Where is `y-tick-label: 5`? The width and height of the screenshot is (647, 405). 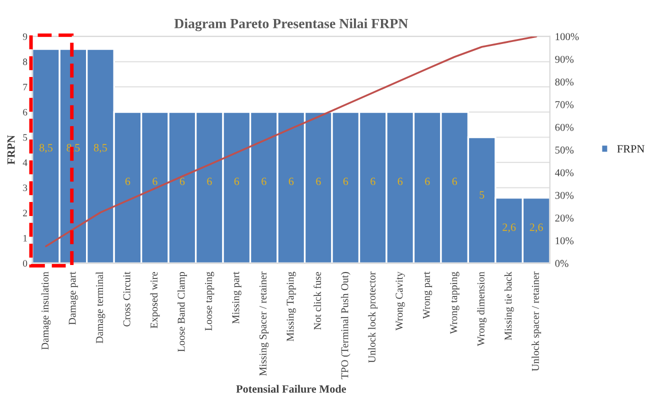 y-tick-label: 5 is located at coordinates (25, 137).